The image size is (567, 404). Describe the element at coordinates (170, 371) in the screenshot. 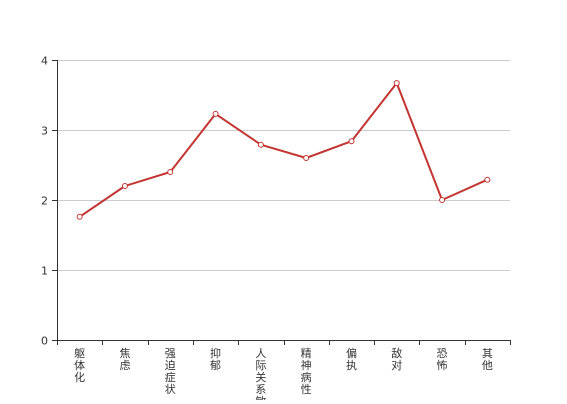

I see `x-tick-label: 强迫症状` at that location.